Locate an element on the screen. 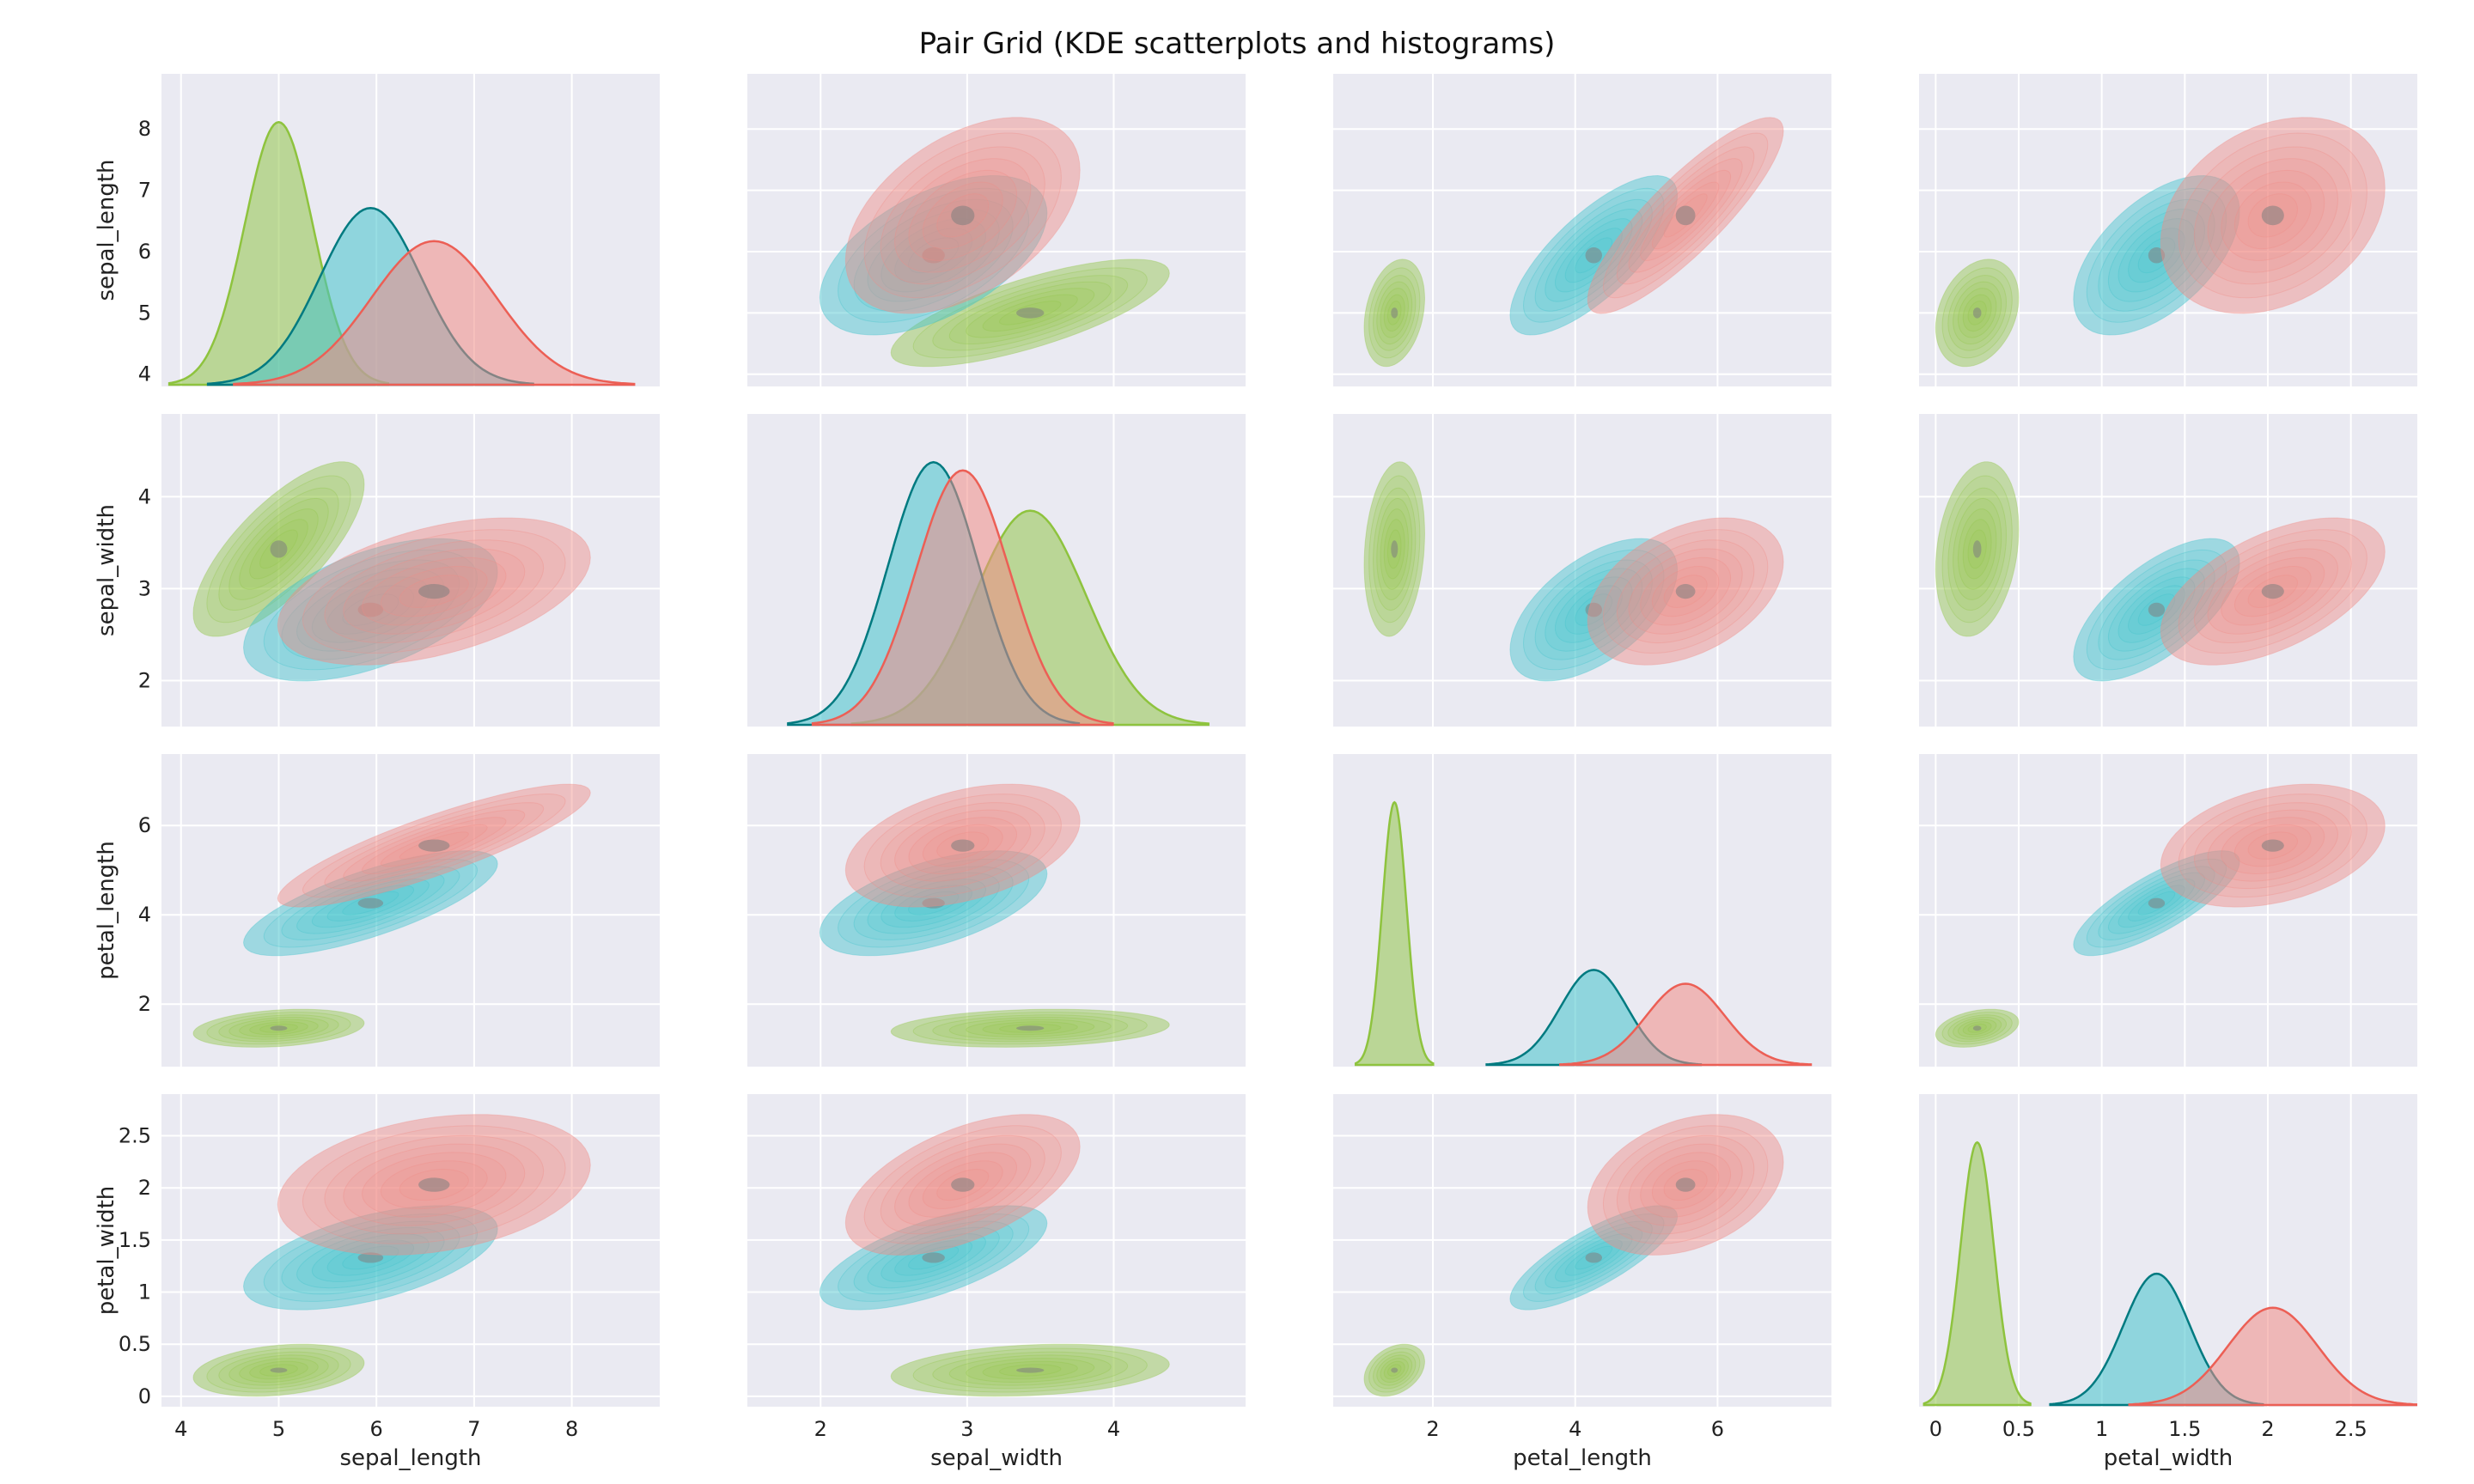 The width and height of the screenshot is (2474, 1484). x-axis-label: petal_width is located at coordinates (2168, 1458).